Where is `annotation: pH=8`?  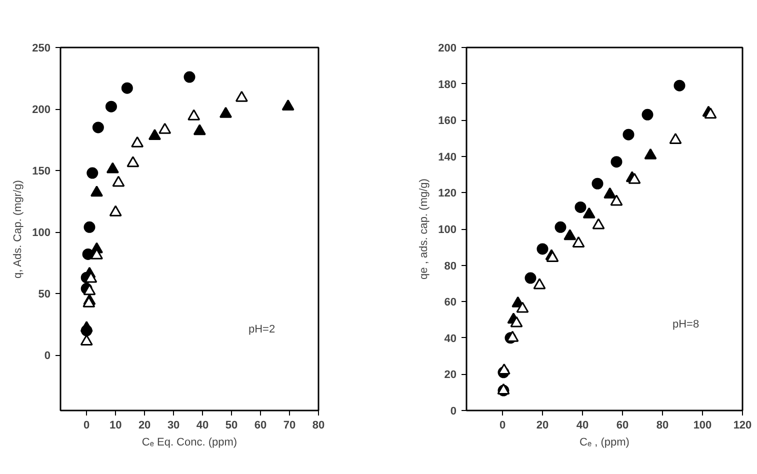
annotation: pH=8 is located at coordinates (686, 324).